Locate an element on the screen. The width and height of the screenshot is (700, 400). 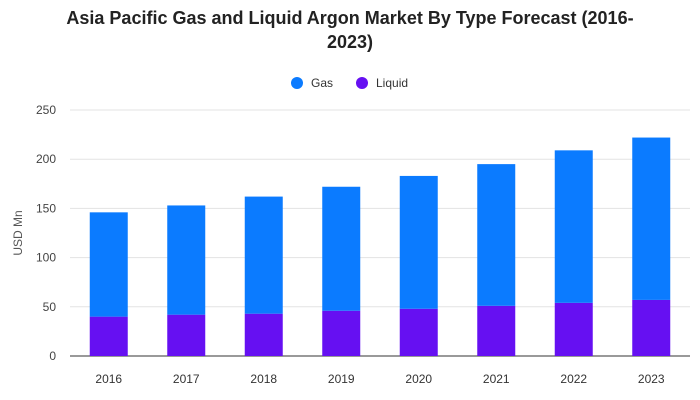
bar-liquid-2022 is located at coordinates (573, 329).